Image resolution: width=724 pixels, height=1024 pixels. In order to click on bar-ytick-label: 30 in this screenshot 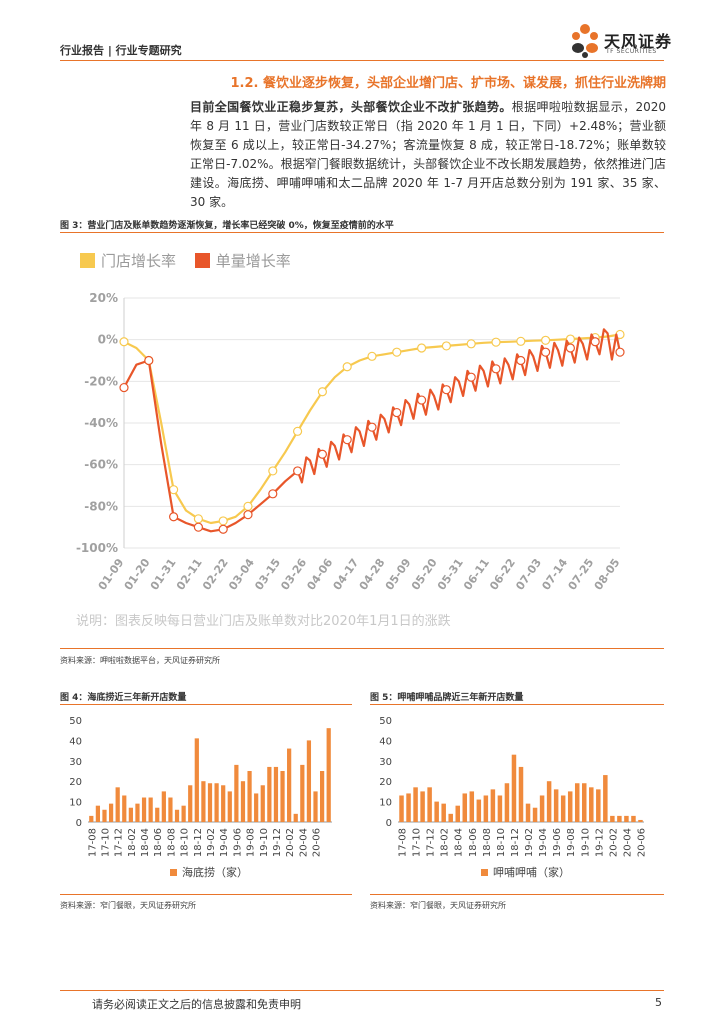, I will do `click(385, 762)`.